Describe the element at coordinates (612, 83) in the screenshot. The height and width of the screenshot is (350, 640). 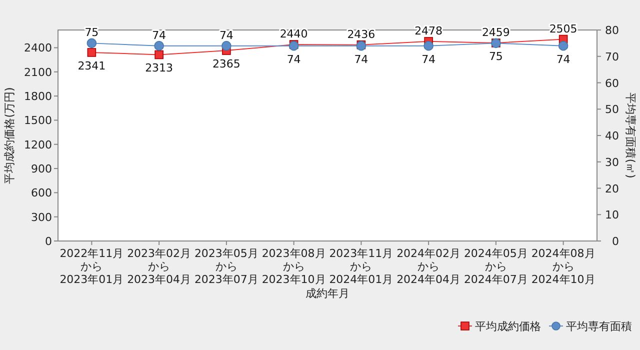
I see `y2-tick-label: 60` at that location.